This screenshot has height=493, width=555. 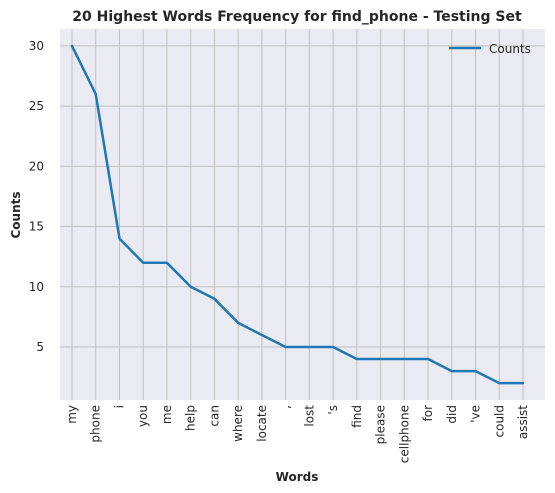 I want to click on y-tick-label: 10, so click(x=36, y=287).